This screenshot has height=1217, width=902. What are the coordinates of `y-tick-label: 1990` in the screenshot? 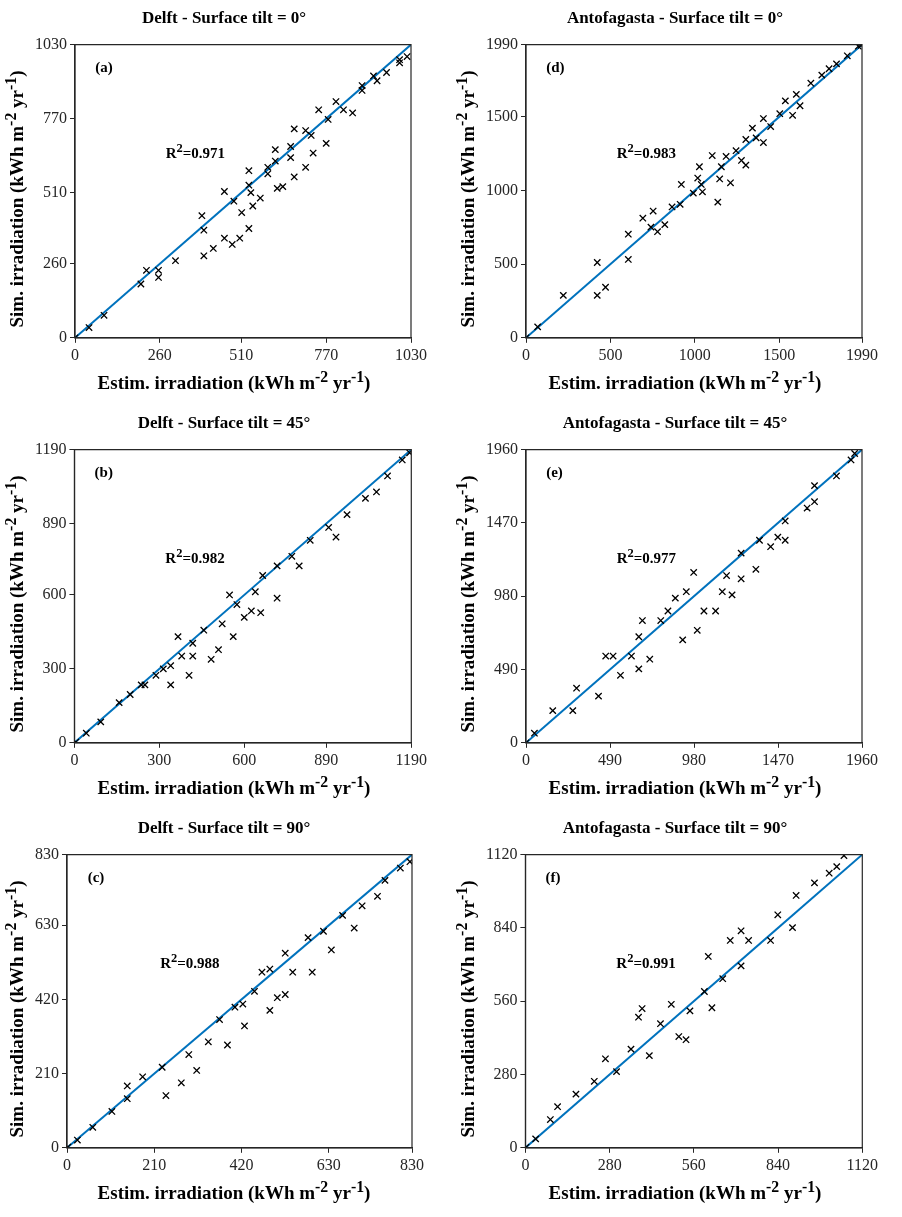 It's located at (502, 43).